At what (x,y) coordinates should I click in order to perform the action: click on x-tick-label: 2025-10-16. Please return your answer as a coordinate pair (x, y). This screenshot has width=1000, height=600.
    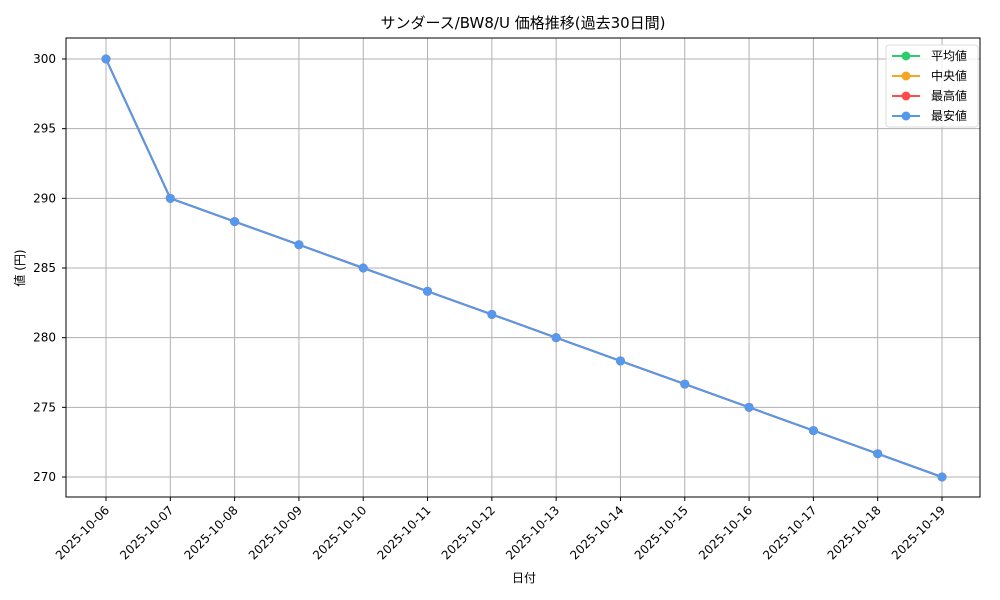
    Looking at the image, I should click on (725, 532).